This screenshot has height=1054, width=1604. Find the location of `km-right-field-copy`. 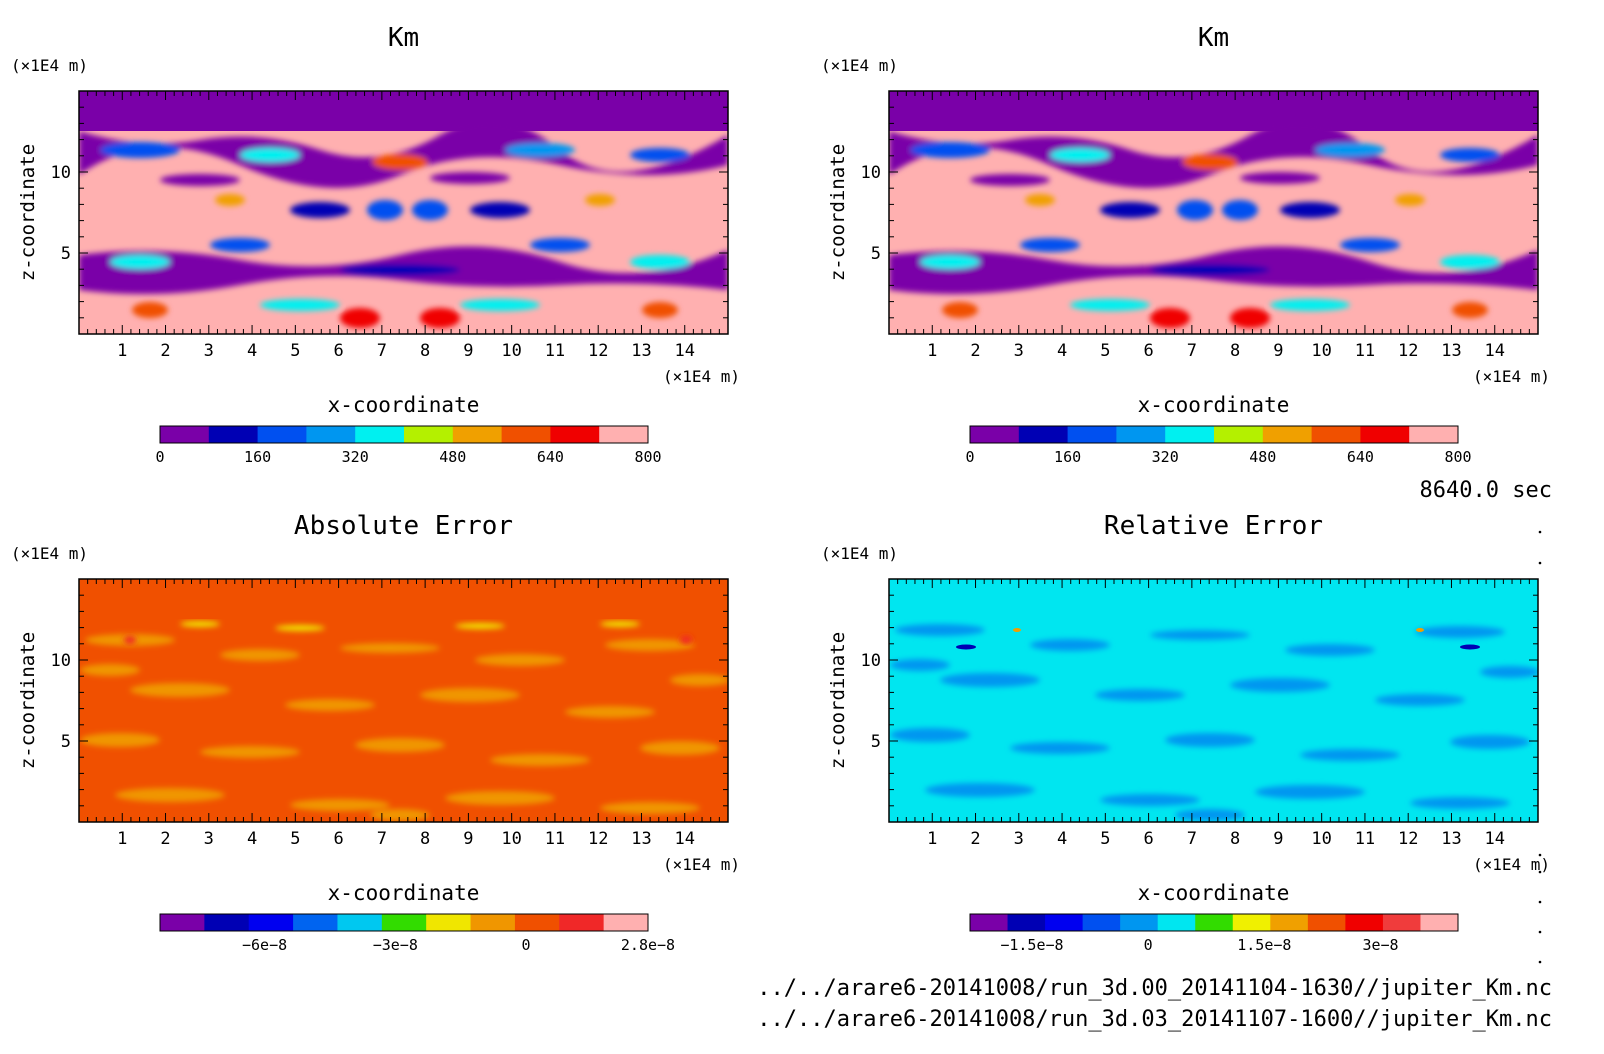

km-right-field-copy is located at coordinates (1213, 212).